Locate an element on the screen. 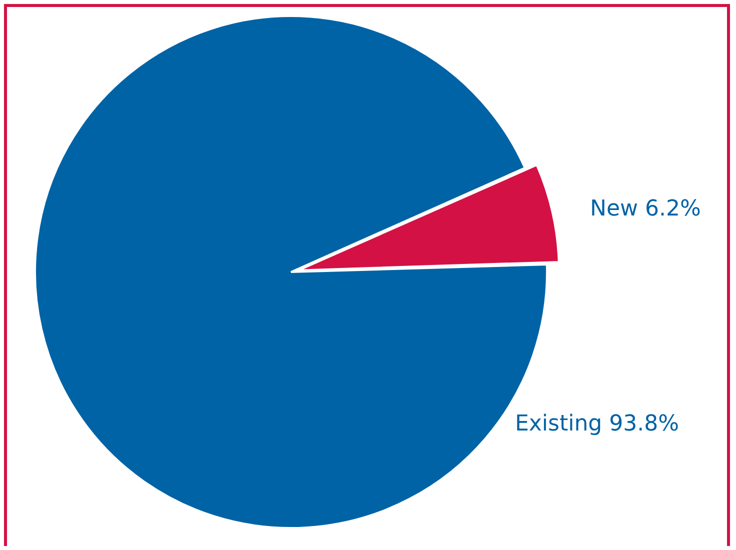  slice-label: New is located at coordinates (617, 209).